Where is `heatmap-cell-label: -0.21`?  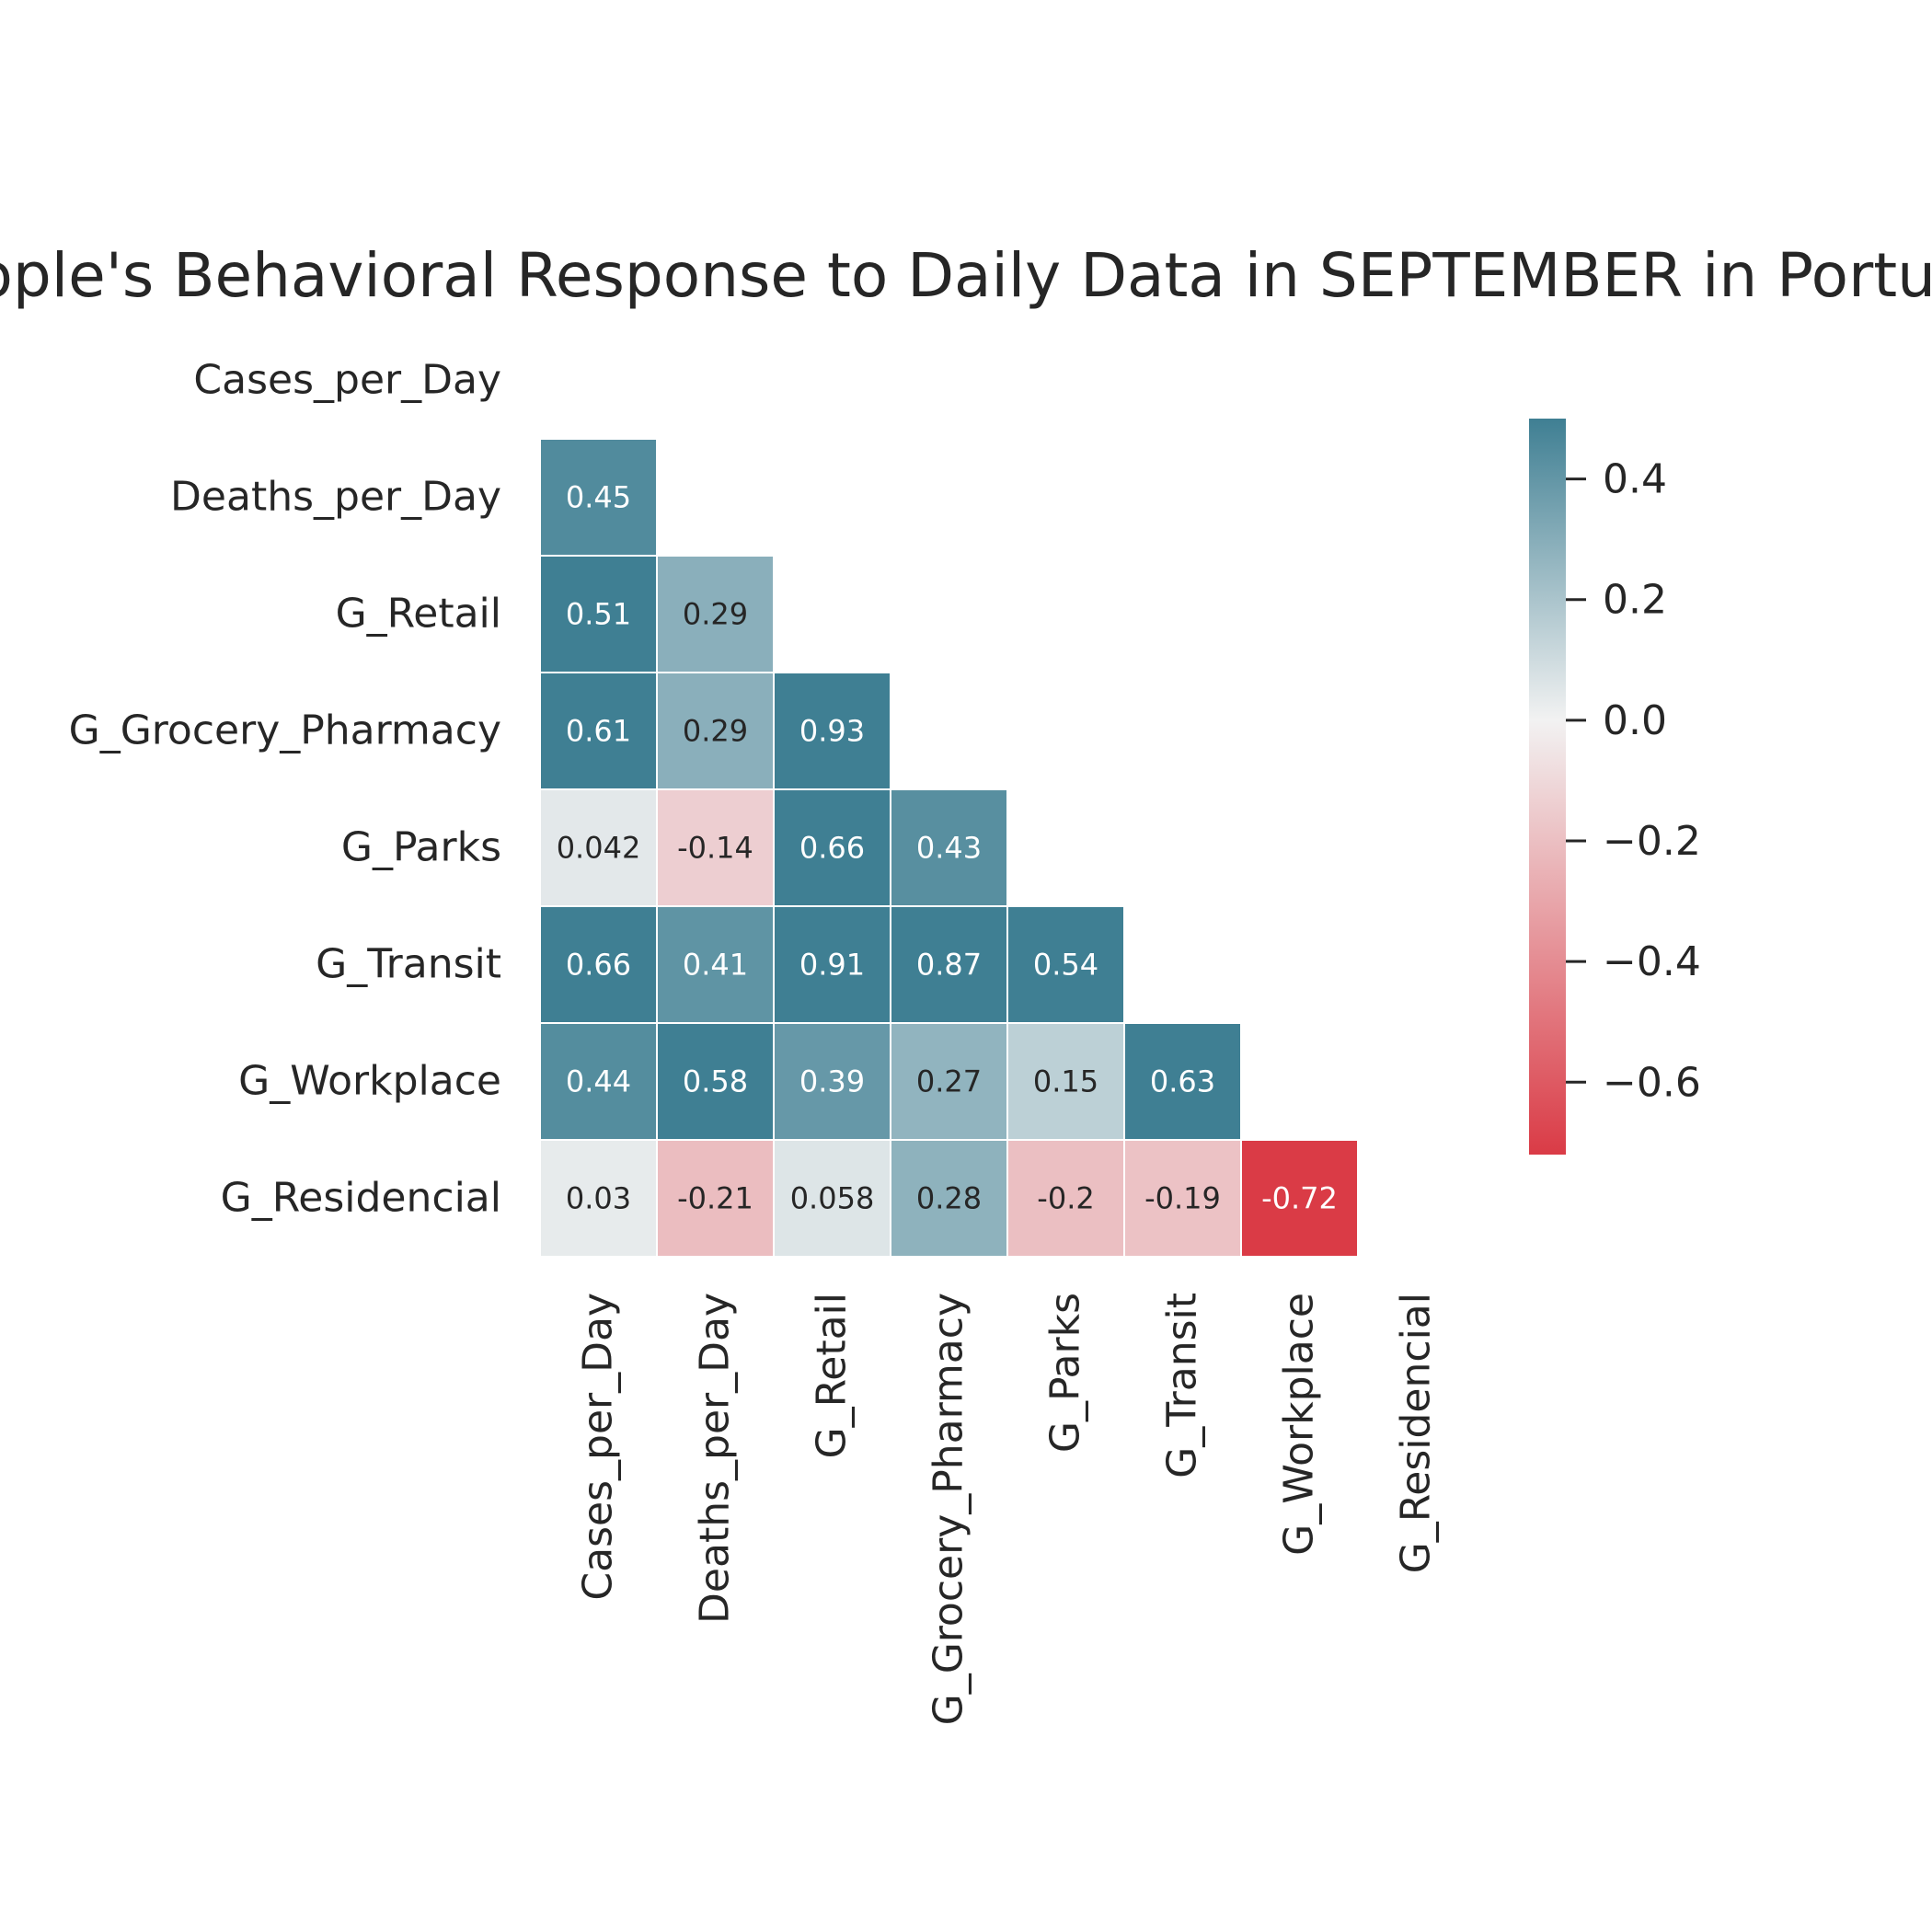 heatmap-cell-label: -0.21 is located at coordinates (715, 1198).